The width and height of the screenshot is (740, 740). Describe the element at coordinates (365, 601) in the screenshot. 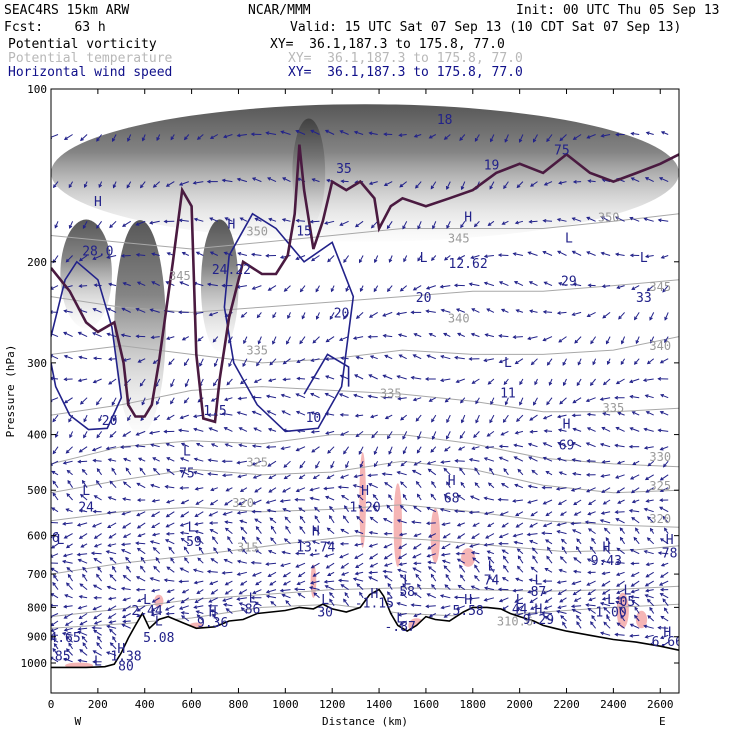

I see `theta-contour` at that location.